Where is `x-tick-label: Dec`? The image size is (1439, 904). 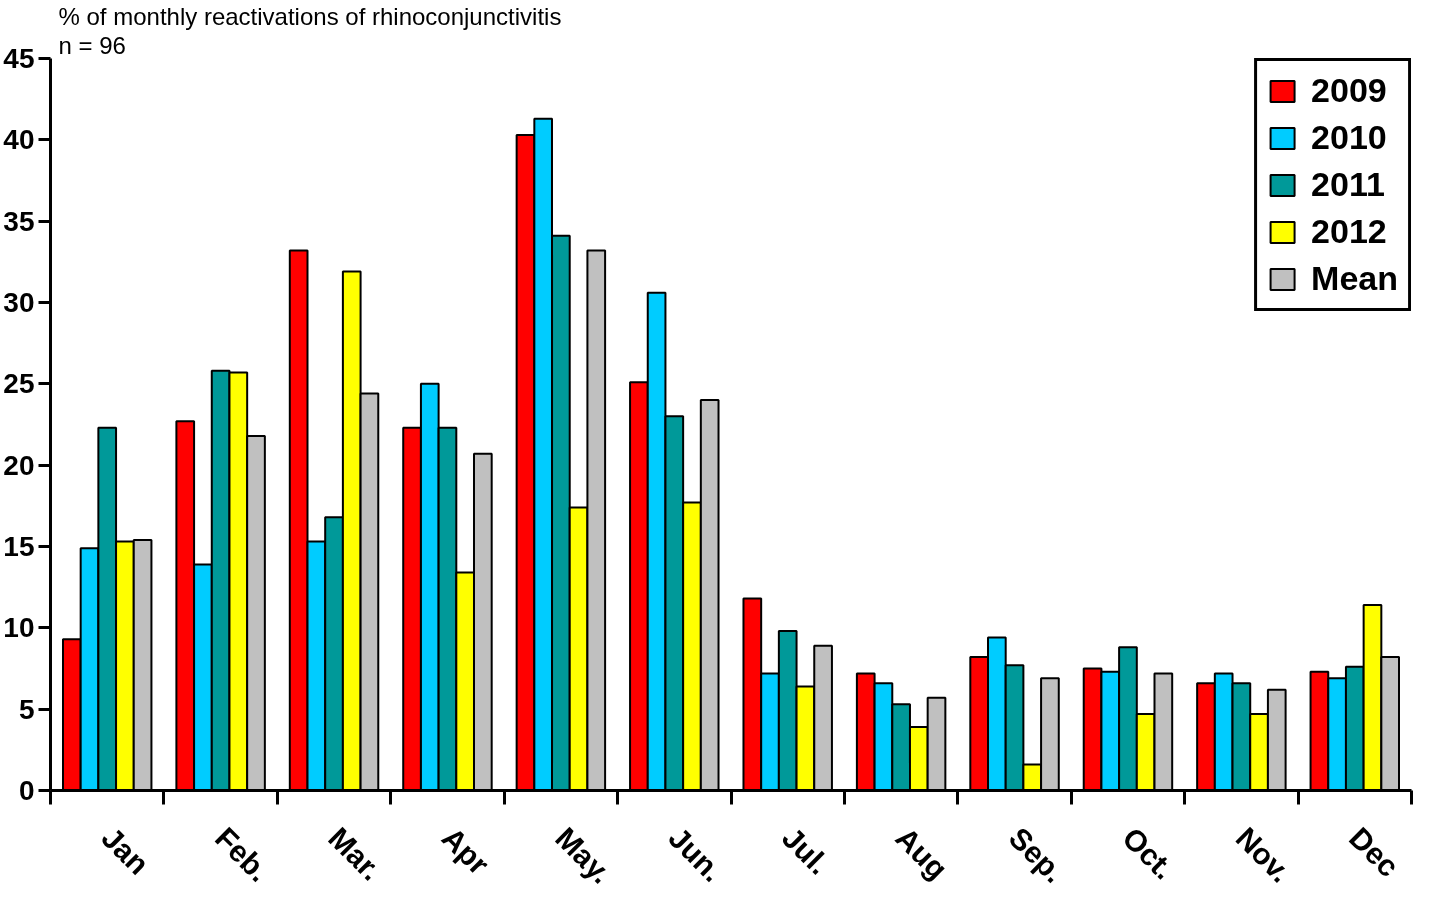 x-tick-label: Dec is located at coordinates (1374, 852).